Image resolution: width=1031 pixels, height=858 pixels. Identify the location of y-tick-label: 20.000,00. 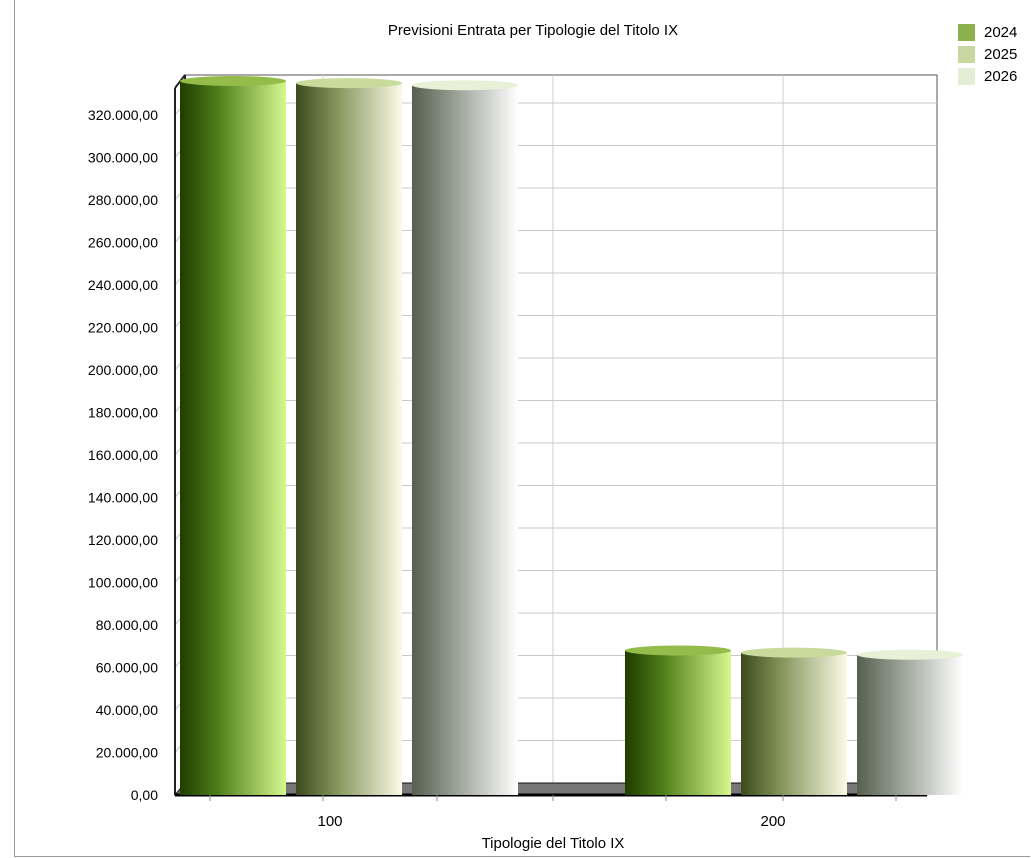
(127, 753).